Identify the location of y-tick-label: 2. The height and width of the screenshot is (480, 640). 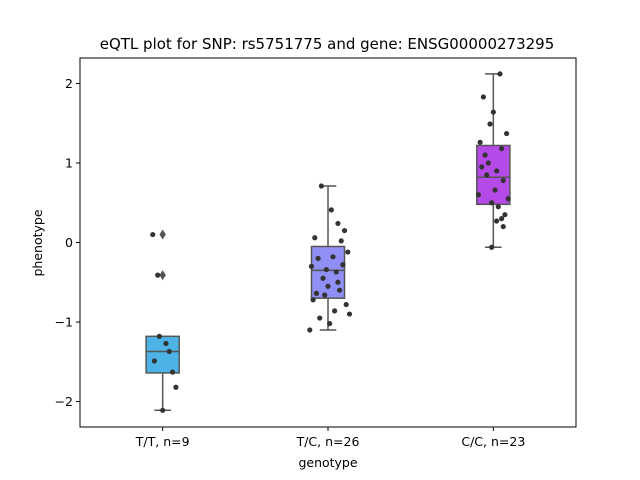
(69, 83).